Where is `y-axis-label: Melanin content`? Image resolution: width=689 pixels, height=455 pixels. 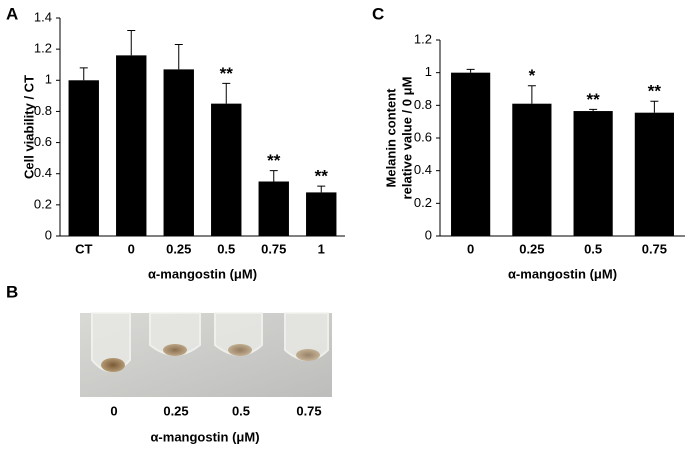
y-axis-label: Melanin content is located at coordinates (390, 138).